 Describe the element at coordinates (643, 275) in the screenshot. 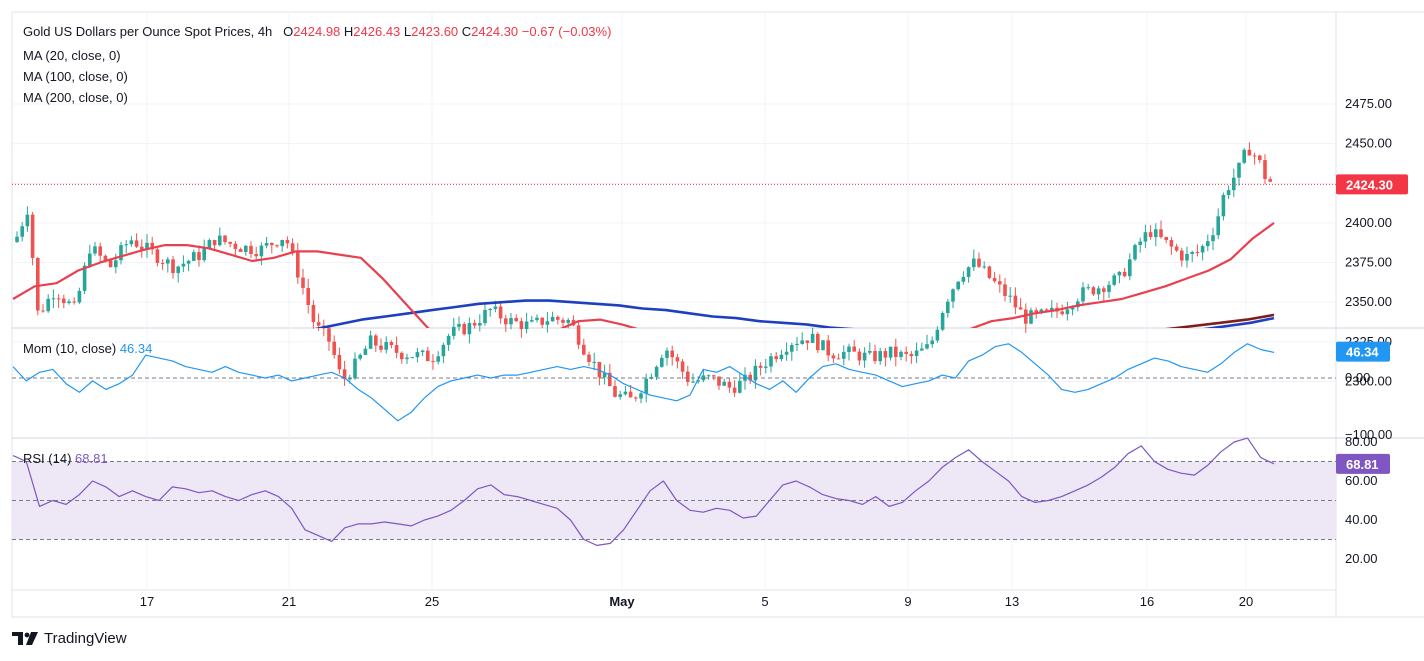

I see `moving-averages` at that location.